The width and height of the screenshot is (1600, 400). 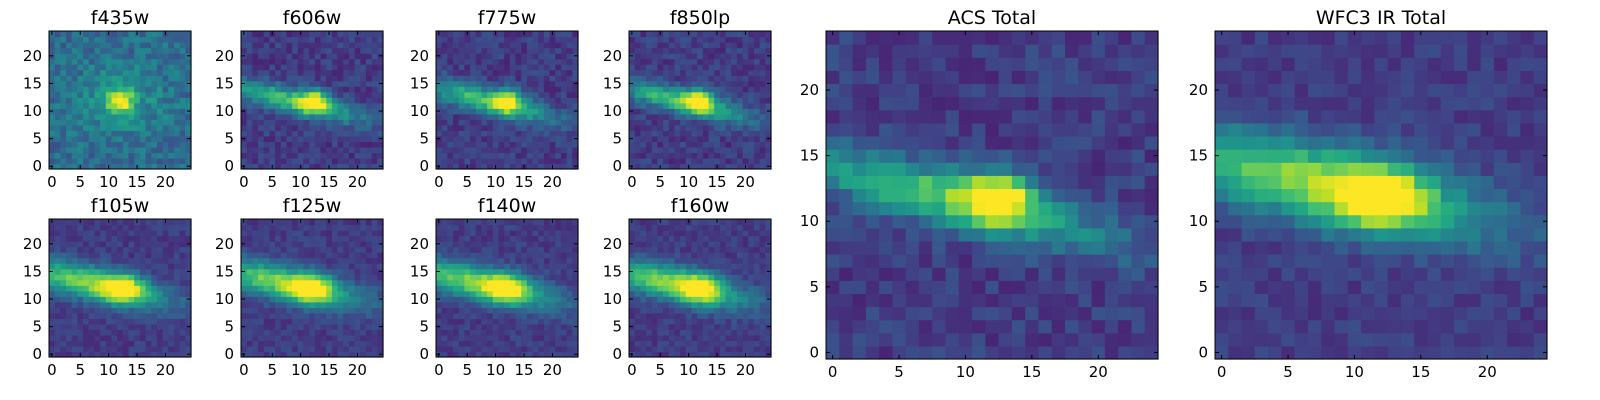 What do you see at coordinates (108, 370) in the screenshot?
I see `x-tick-label: 10` at bounding box center [108, 370].